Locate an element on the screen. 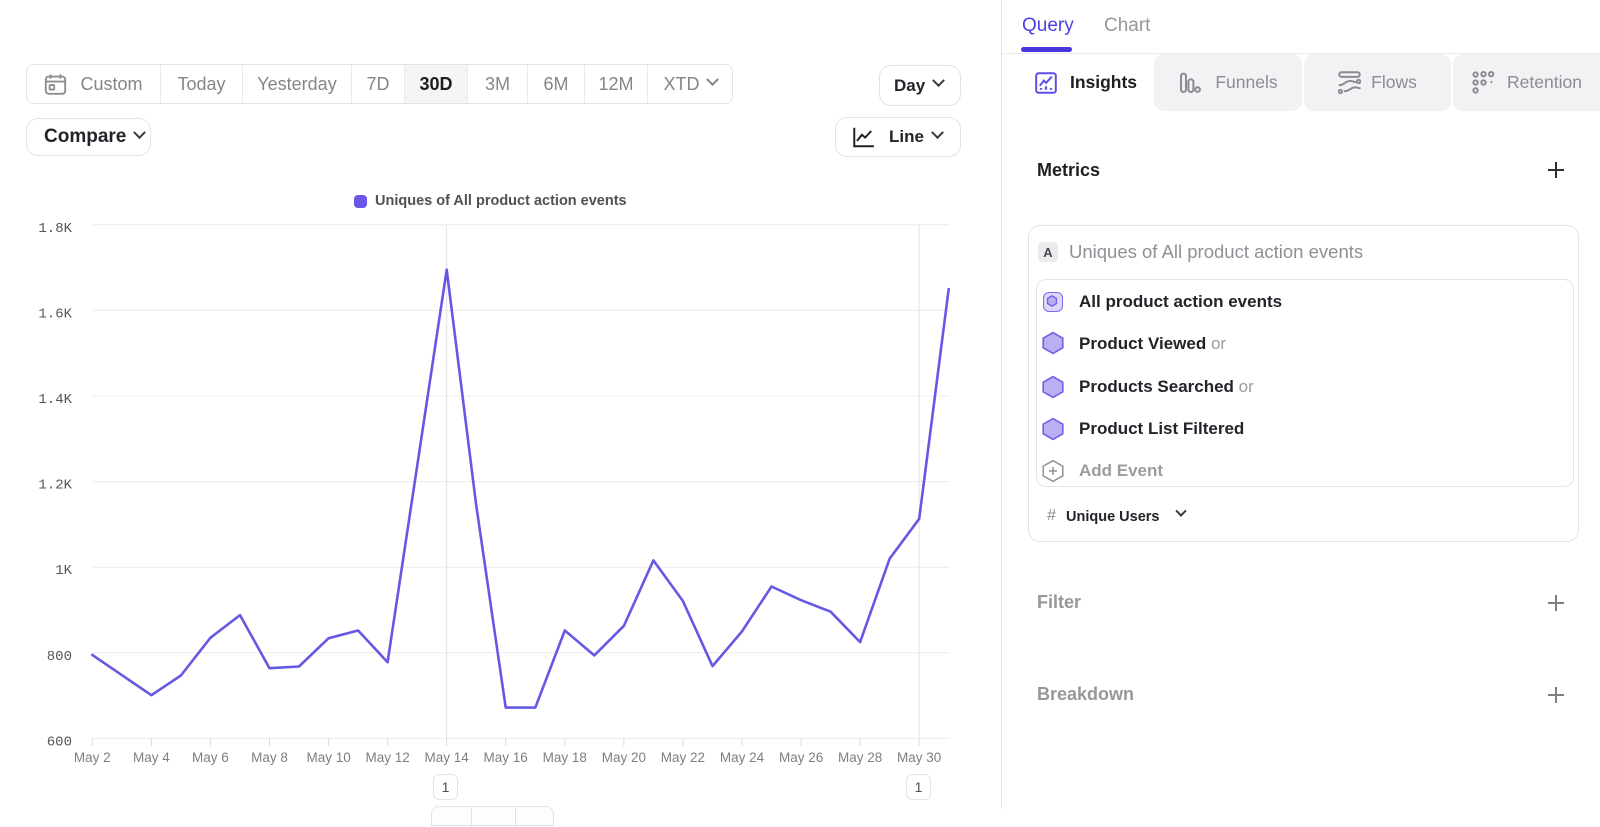 The width and height of the screenshot is (1600, 827). svg-text: May 30 is located at coordinates (919, 757).